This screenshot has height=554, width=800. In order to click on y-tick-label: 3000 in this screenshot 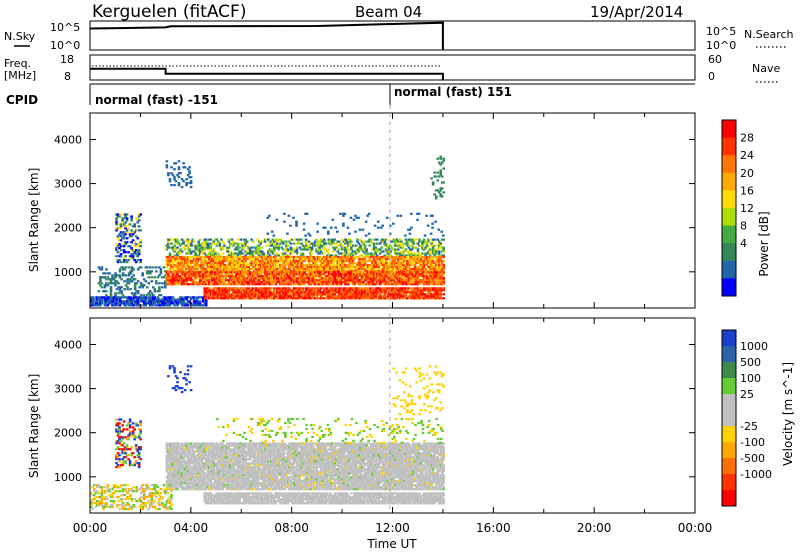, I will do `click(68, 184)`.